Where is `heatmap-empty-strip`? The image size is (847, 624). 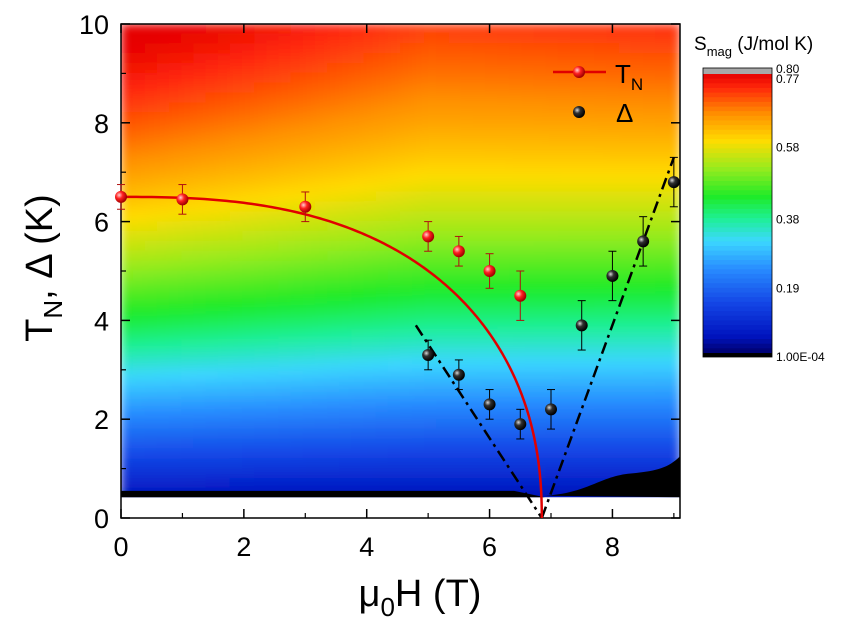 heatmap-empty-strip is located at coordinates (400, 507).